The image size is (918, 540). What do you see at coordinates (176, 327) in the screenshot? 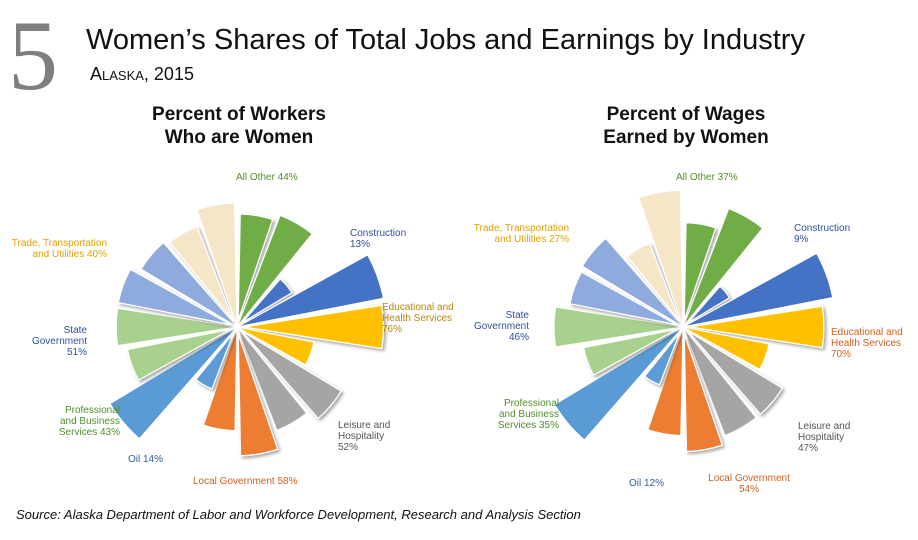
I see `left-wedge-professional-and-business-services-men` at bounding box center [176, 327].